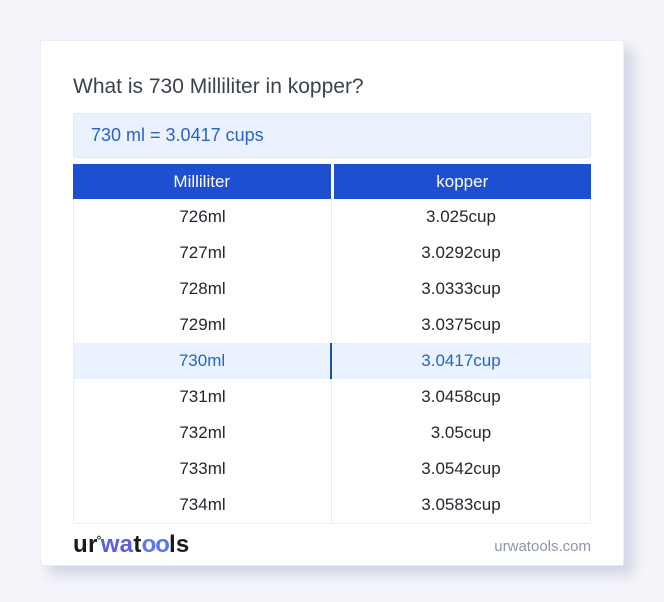  I want to click on cell-ml: 729ml, so click(203, 325).